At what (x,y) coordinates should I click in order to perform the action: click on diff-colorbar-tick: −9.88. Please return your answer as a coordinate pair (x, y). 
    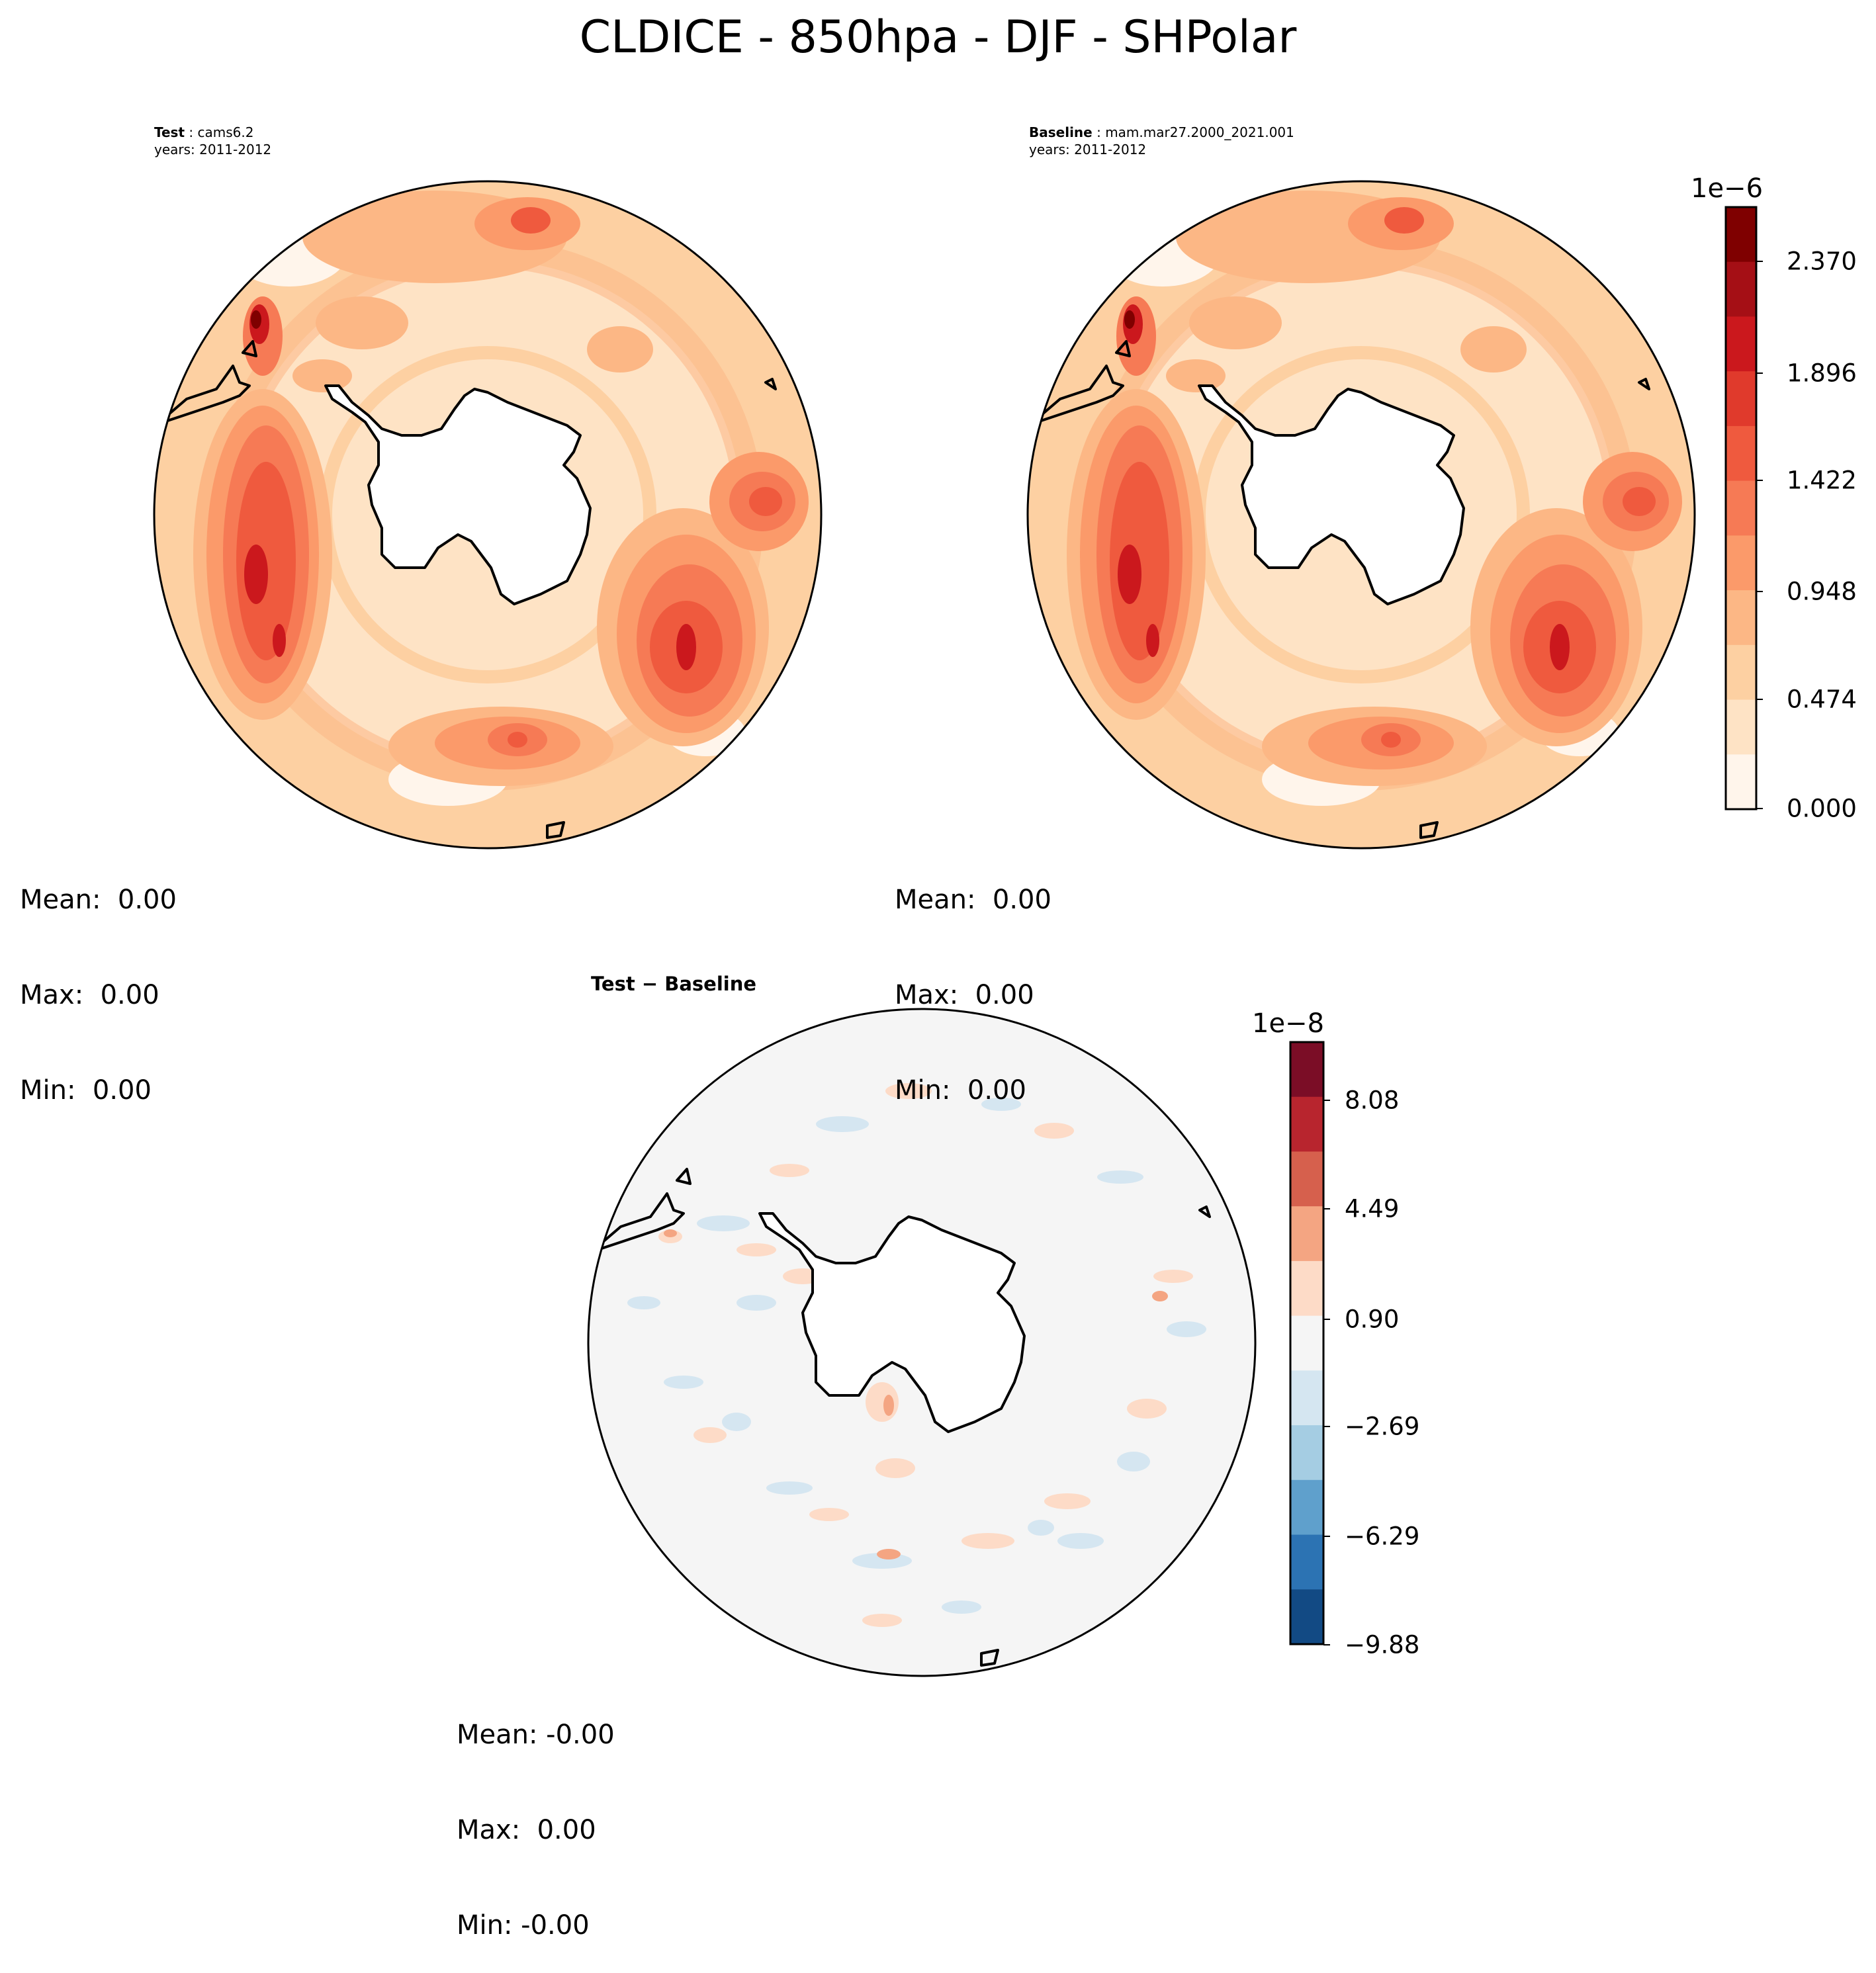
    Looking at the image, I should click on (1382, 1644).